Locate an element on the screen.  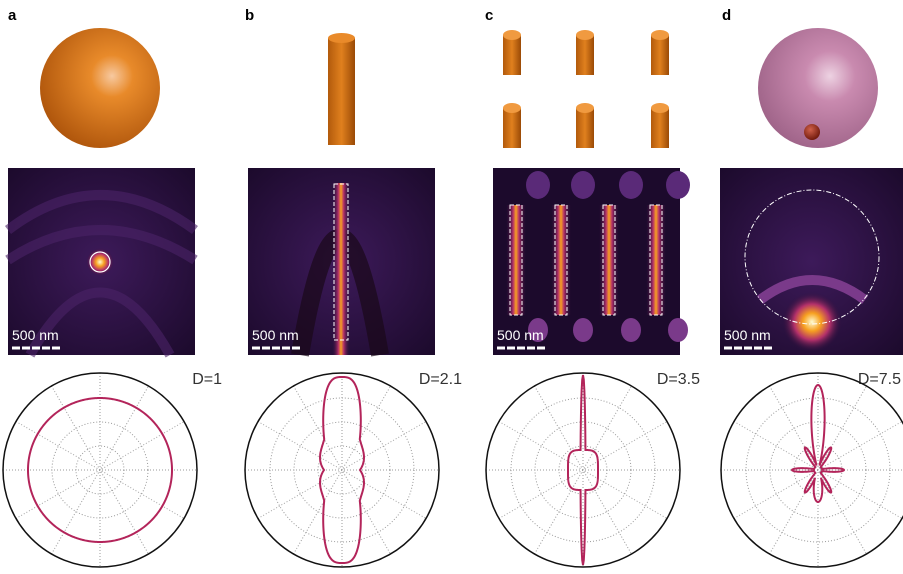
directivity: D=7.5 is located at coordinates (879, 379).